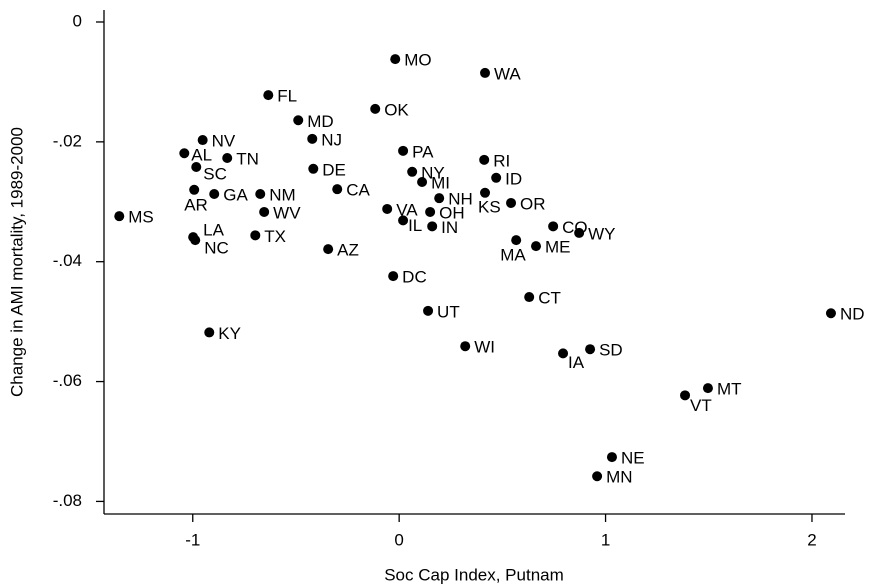  Describe the element at coordinates (558, 247) in the screenshot. I see `point-label: ME` at that location.